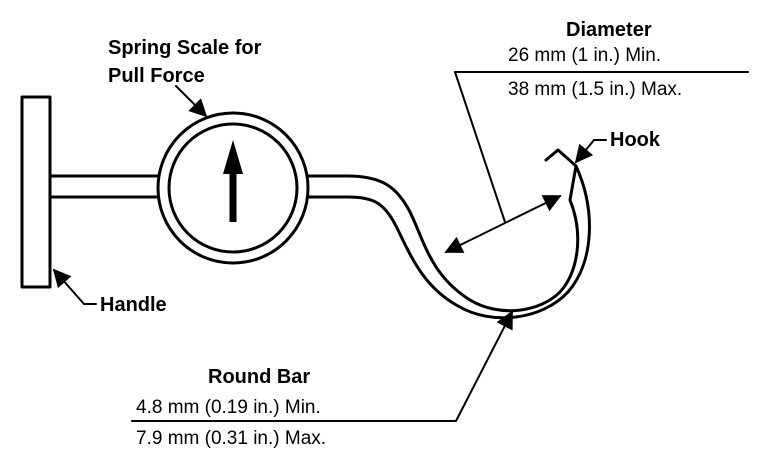 The width and height of the screenshot is (769, 463). Describe the element at coordinates (185, 48) in the screenshot. I see `spring-scale-label-line1: Spring Scale for` at that location.